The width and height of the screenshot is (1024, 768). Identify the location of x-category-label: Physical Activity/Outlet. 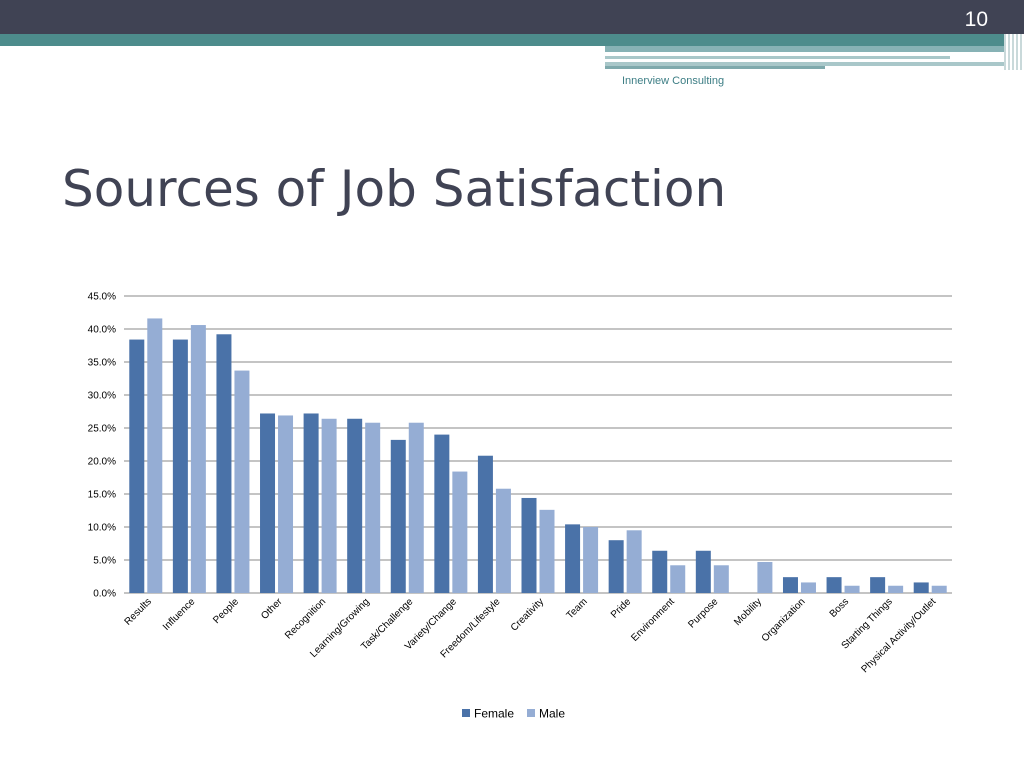
(898, 635).